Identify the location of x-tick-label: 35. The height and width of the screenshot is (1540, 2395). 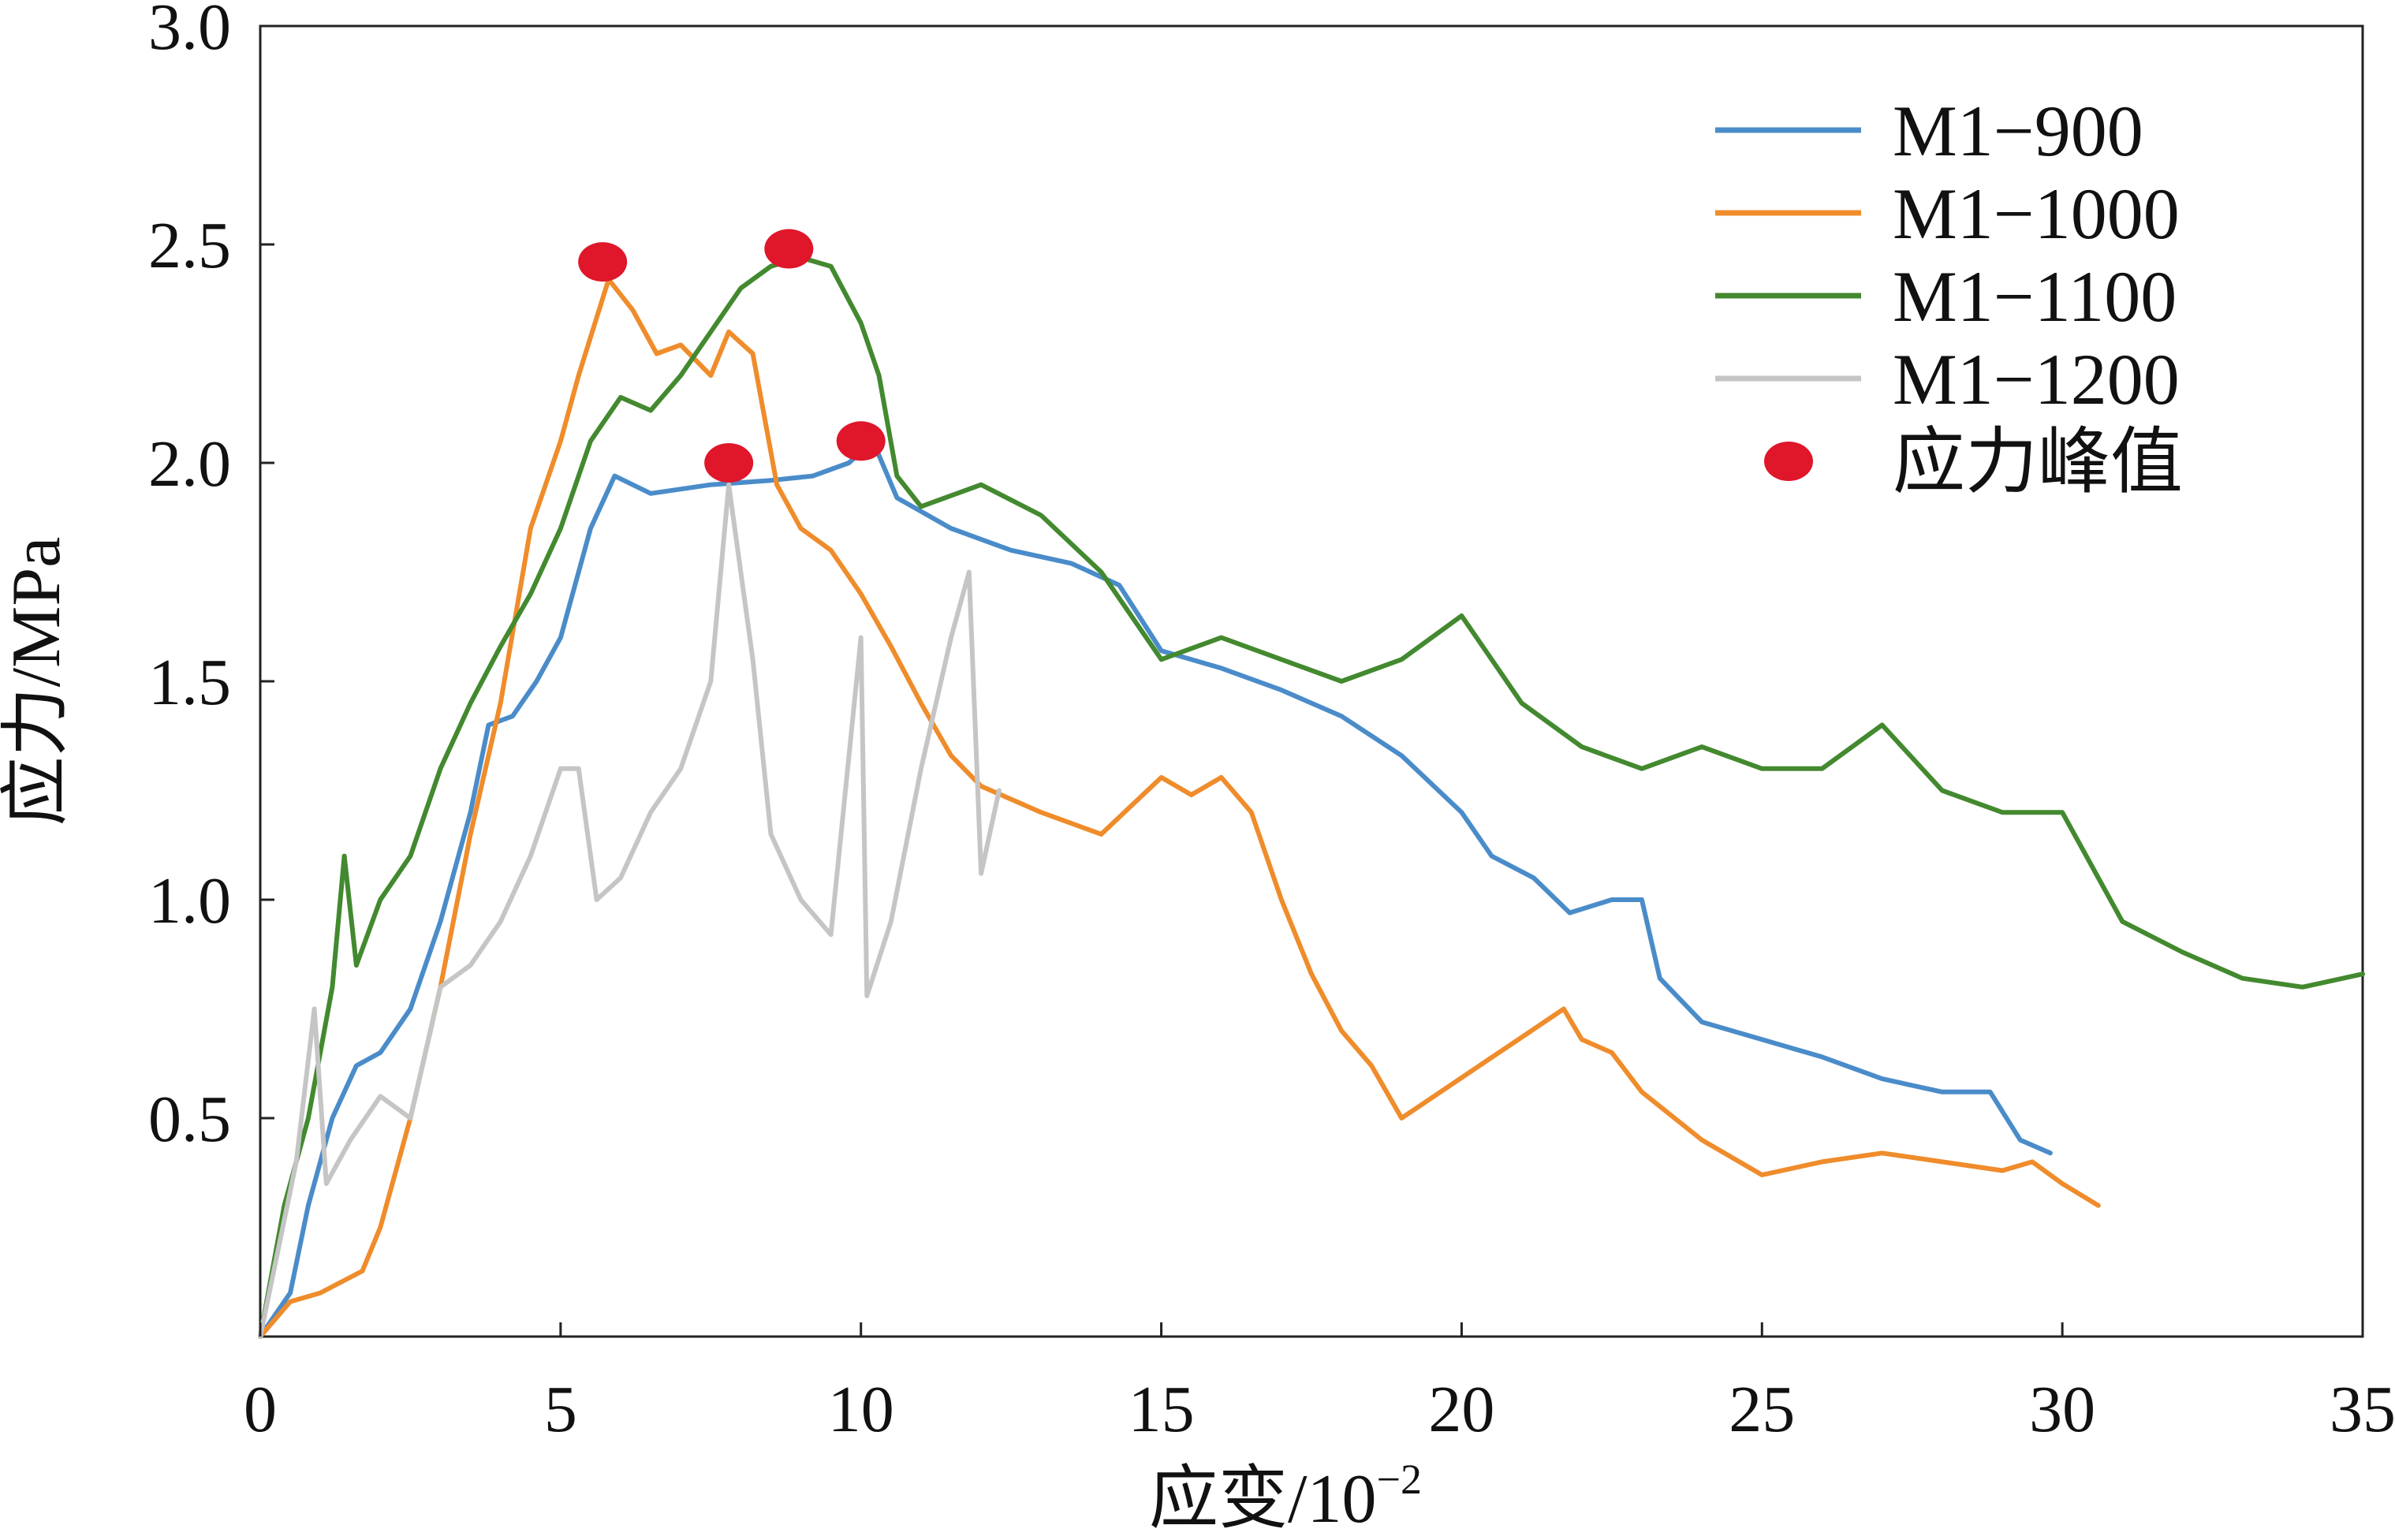
(2362, 1409).